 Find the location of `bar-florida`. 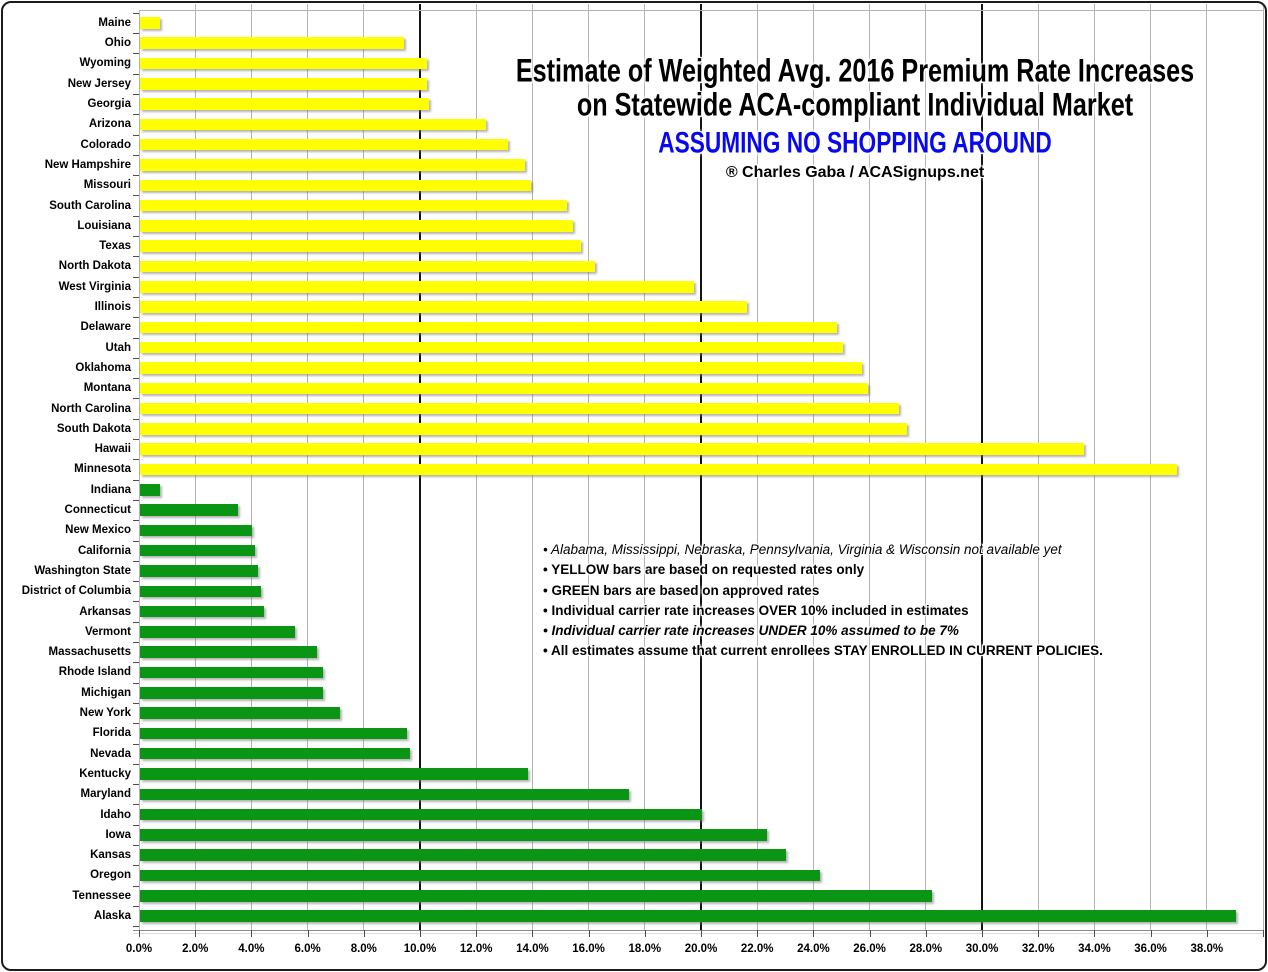

bar-florida is located at coordinates (273, 733).